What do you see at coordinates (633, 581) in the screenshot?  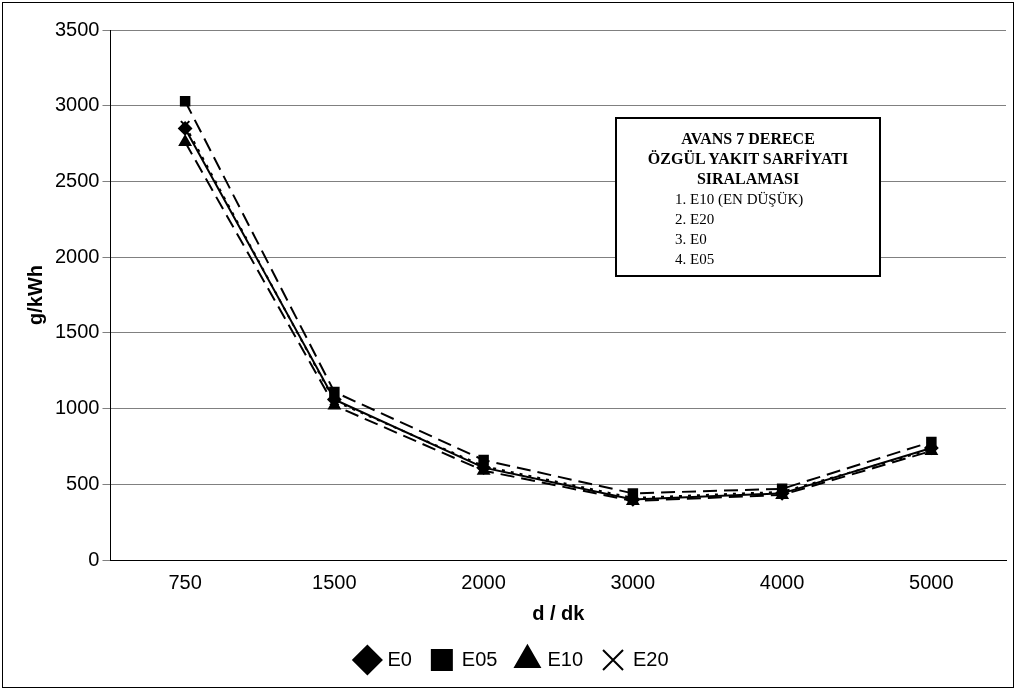 I see `x-tick-label: 3000` at bounding box center [633, 581].